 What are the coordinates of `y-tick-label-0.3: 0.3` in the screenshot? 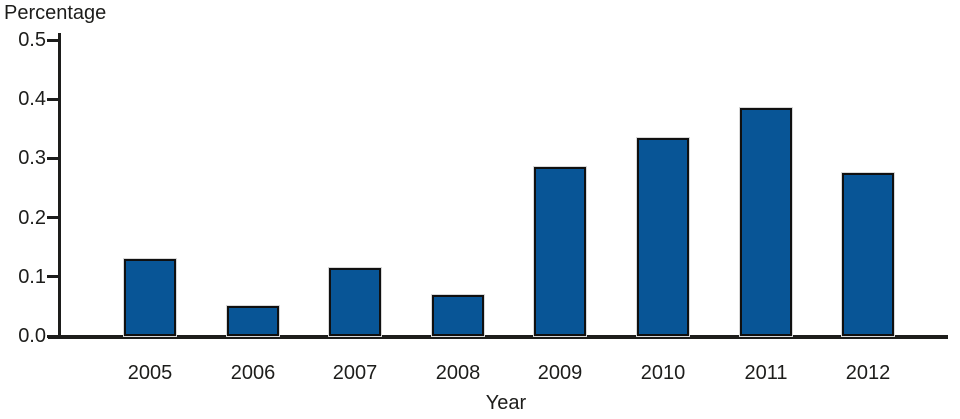 It's located at (32, 158).